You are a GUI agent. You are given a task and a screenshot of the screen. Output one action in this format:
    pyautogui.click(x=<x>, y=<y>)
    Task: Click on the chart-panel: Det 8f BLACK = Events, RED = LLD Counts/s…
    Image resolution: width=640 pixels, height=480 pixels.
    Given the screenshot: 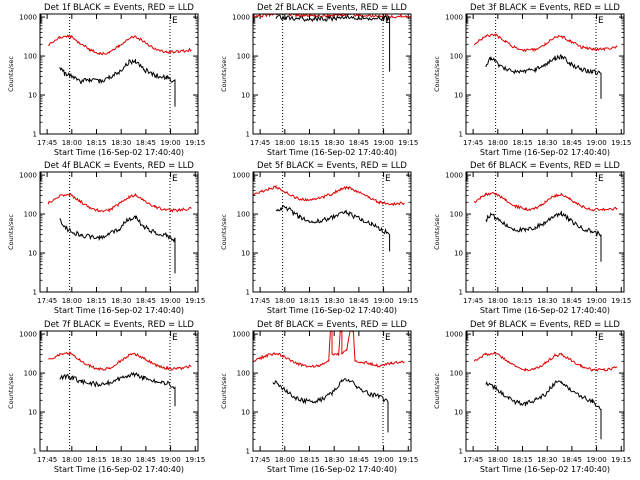 What is the action you would take?
    pyautogui.click(x=319, y=397)
    